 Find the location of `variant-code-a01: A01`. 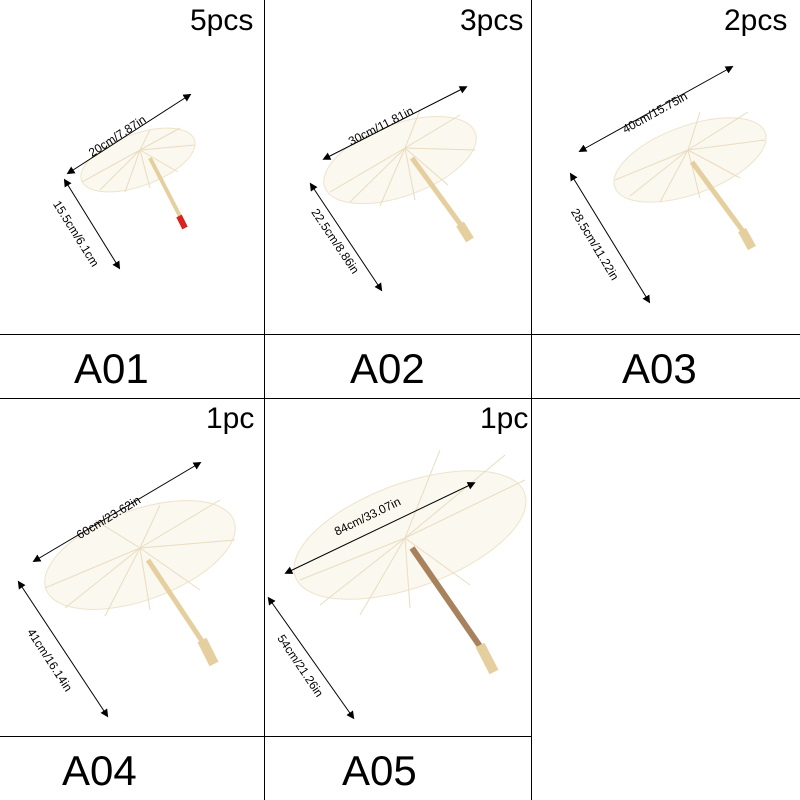

variant-code-a01: A01 is located at coordinates (111, 368).